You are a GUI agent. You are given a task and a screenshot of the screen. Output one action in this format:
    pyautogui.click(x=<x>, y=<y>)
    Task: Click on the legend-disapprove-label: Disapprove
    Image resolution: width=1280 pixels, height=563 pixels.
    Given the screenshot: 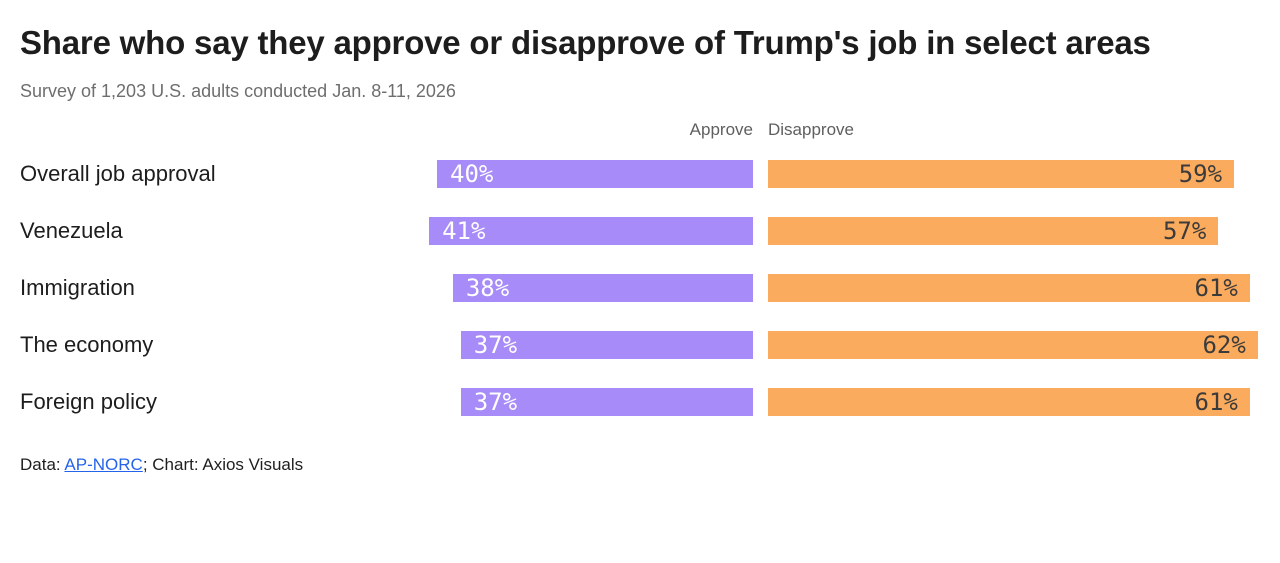 What is the action you would take?
    pyautogui.click(x=811, y=129)
    